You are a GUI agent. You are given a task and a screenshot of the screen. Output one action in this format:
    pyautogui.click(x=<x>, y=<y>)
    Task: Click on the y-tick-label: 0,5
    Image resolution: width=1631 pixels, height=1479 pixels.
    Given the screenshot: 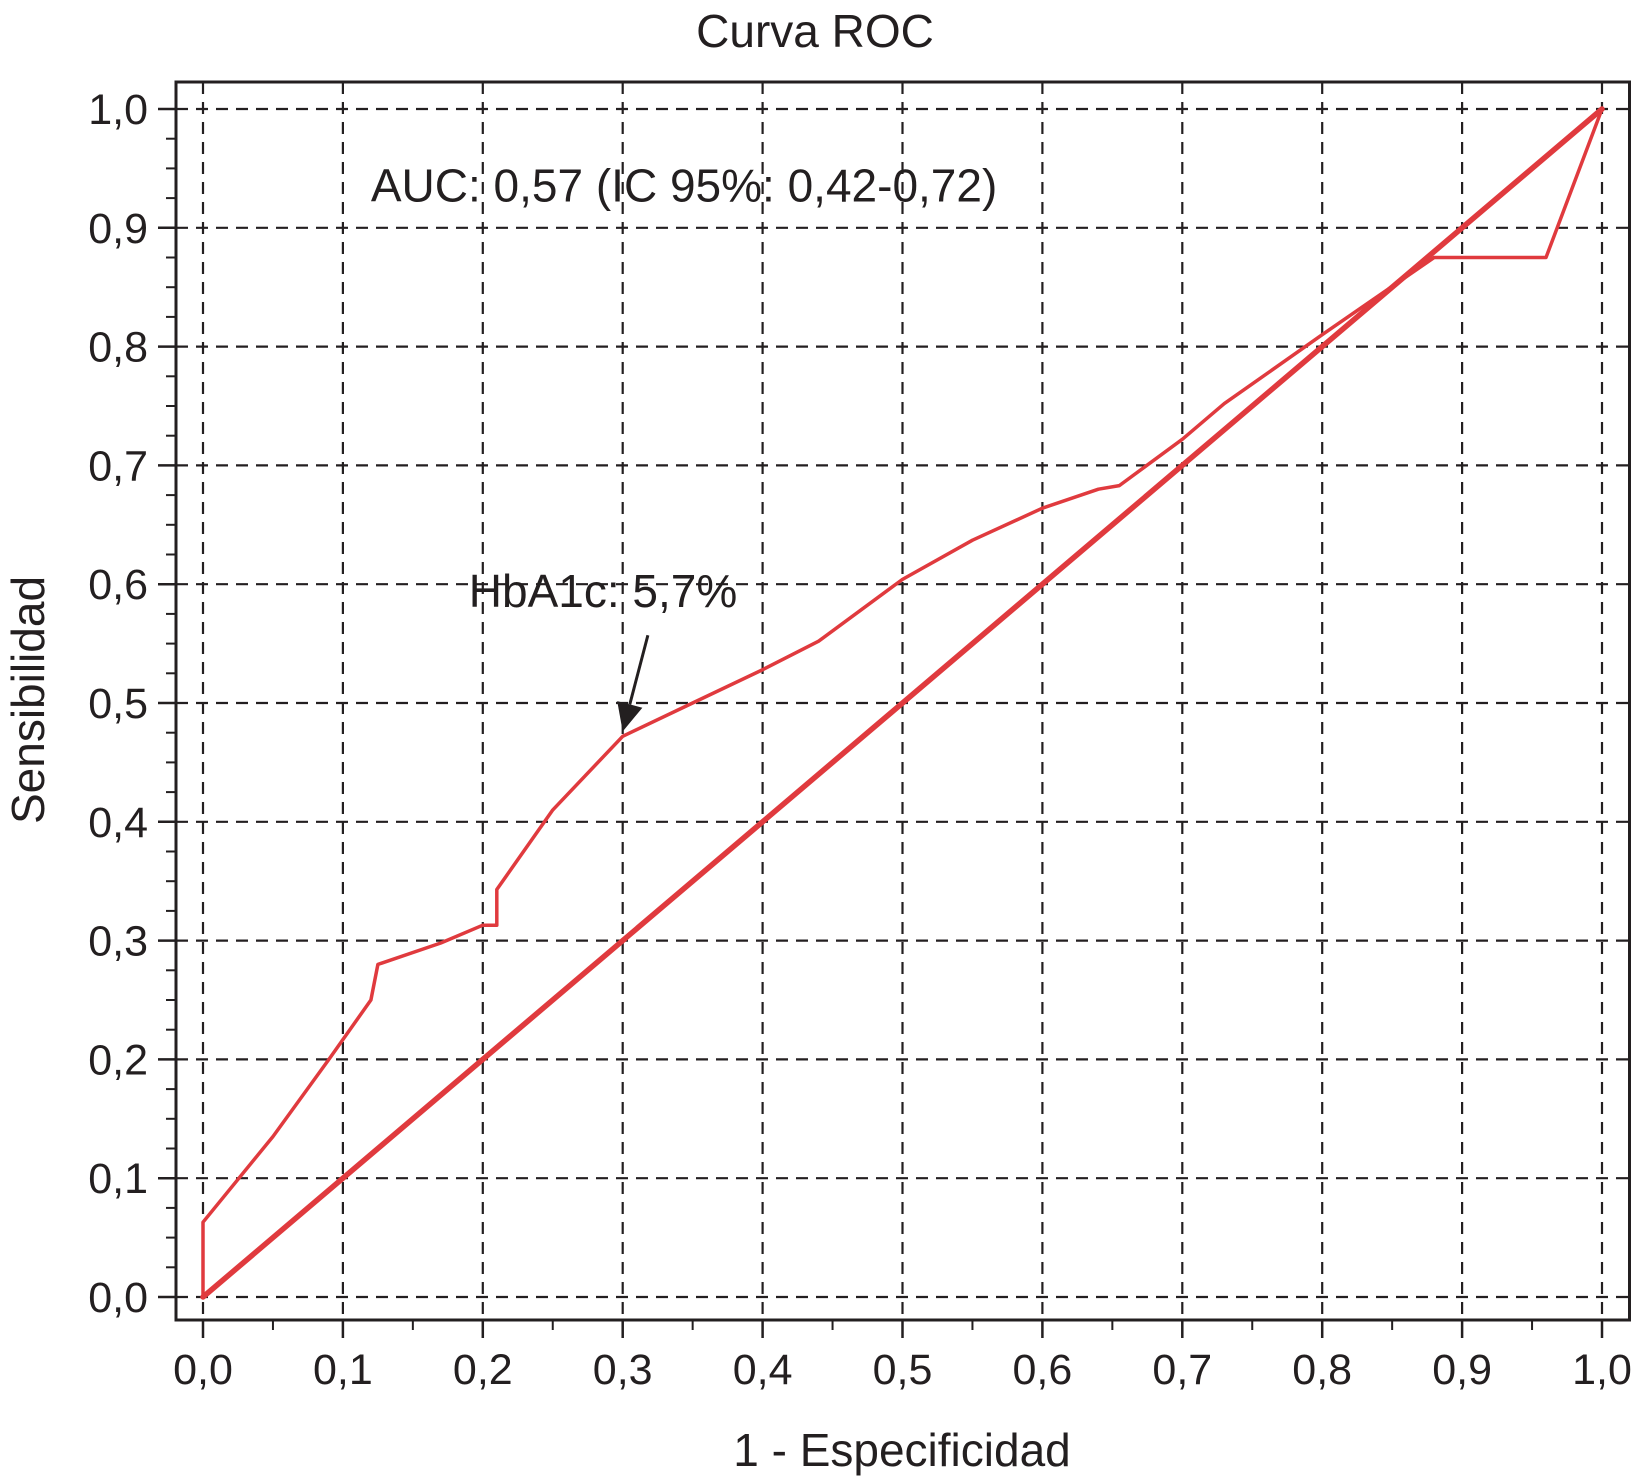 What is the action you would take?
    pyautogui.click(x=118, y=704)
    